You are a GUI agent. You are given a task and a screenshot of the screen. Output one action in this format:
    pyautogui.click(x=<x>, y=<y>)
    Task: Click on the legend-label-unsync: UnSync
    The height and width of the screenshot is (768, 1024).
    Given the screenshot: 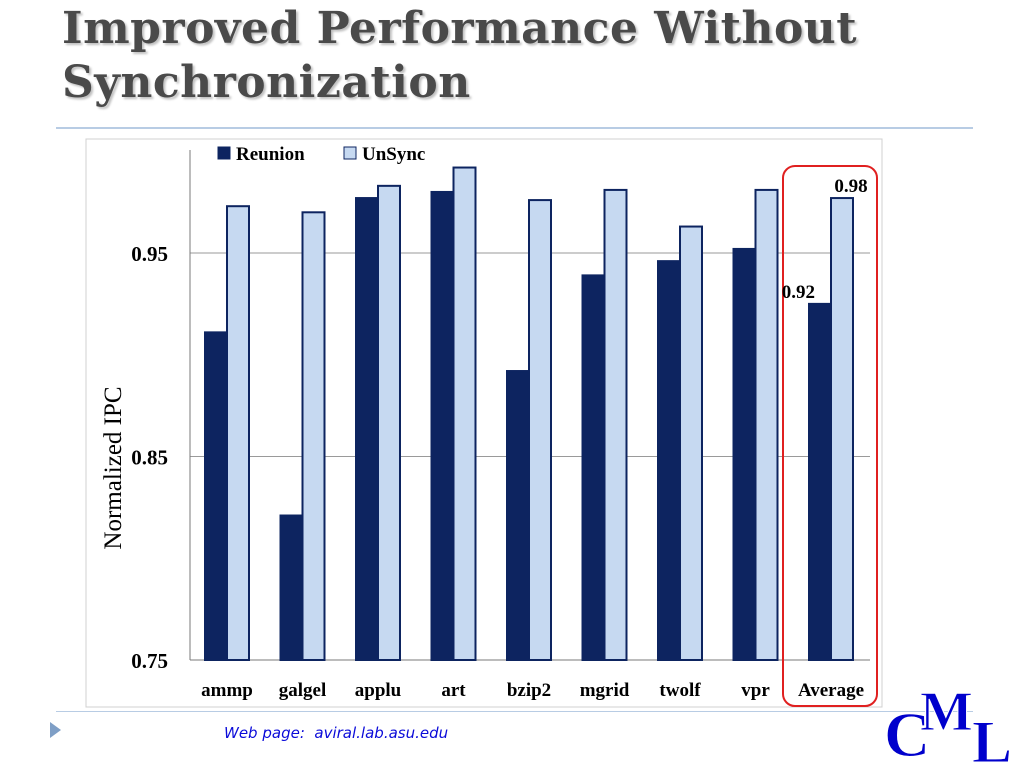 What is the action you would take?
    pyautogui.click(x=393, y=154)
    